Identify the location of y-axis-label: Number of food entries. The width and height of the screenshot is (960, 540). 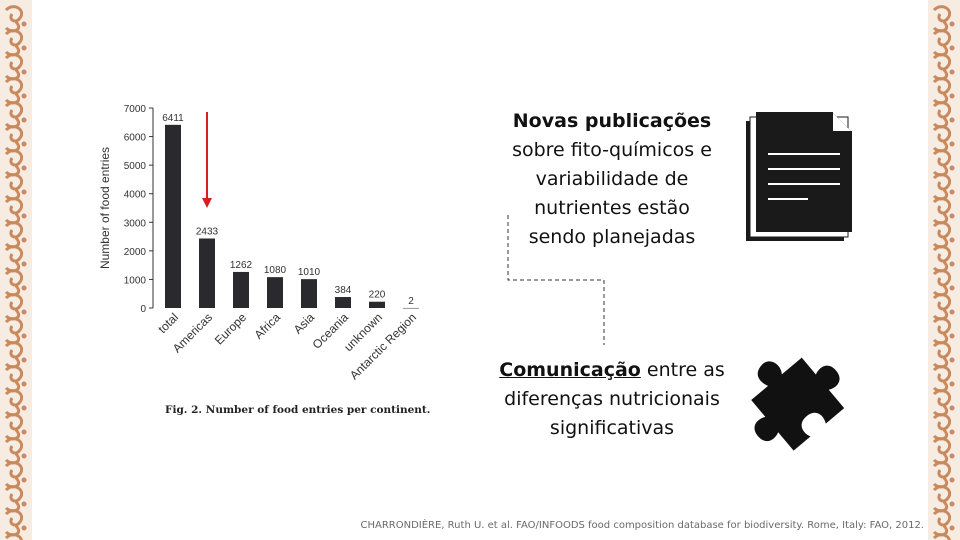
(105, 208).